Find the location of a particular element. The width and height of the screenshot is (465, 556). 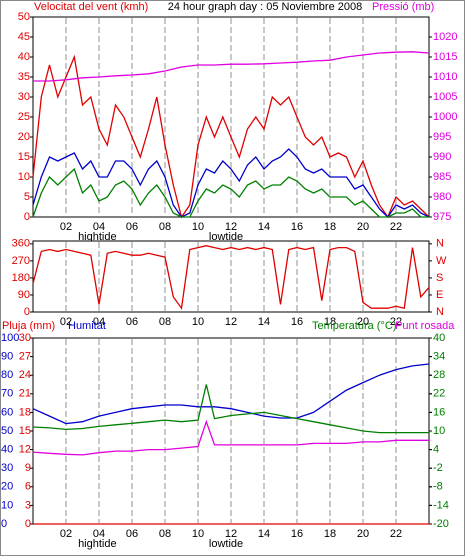

y-tick-label: -20 is located at coordinates (441, 524).